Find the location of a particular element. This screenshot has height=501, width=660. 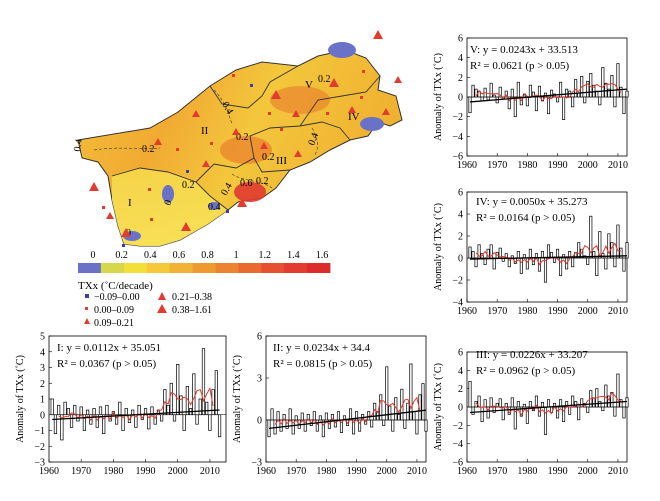

colorbar-tick-label: 0.8 is located at coordinates (207, 255).